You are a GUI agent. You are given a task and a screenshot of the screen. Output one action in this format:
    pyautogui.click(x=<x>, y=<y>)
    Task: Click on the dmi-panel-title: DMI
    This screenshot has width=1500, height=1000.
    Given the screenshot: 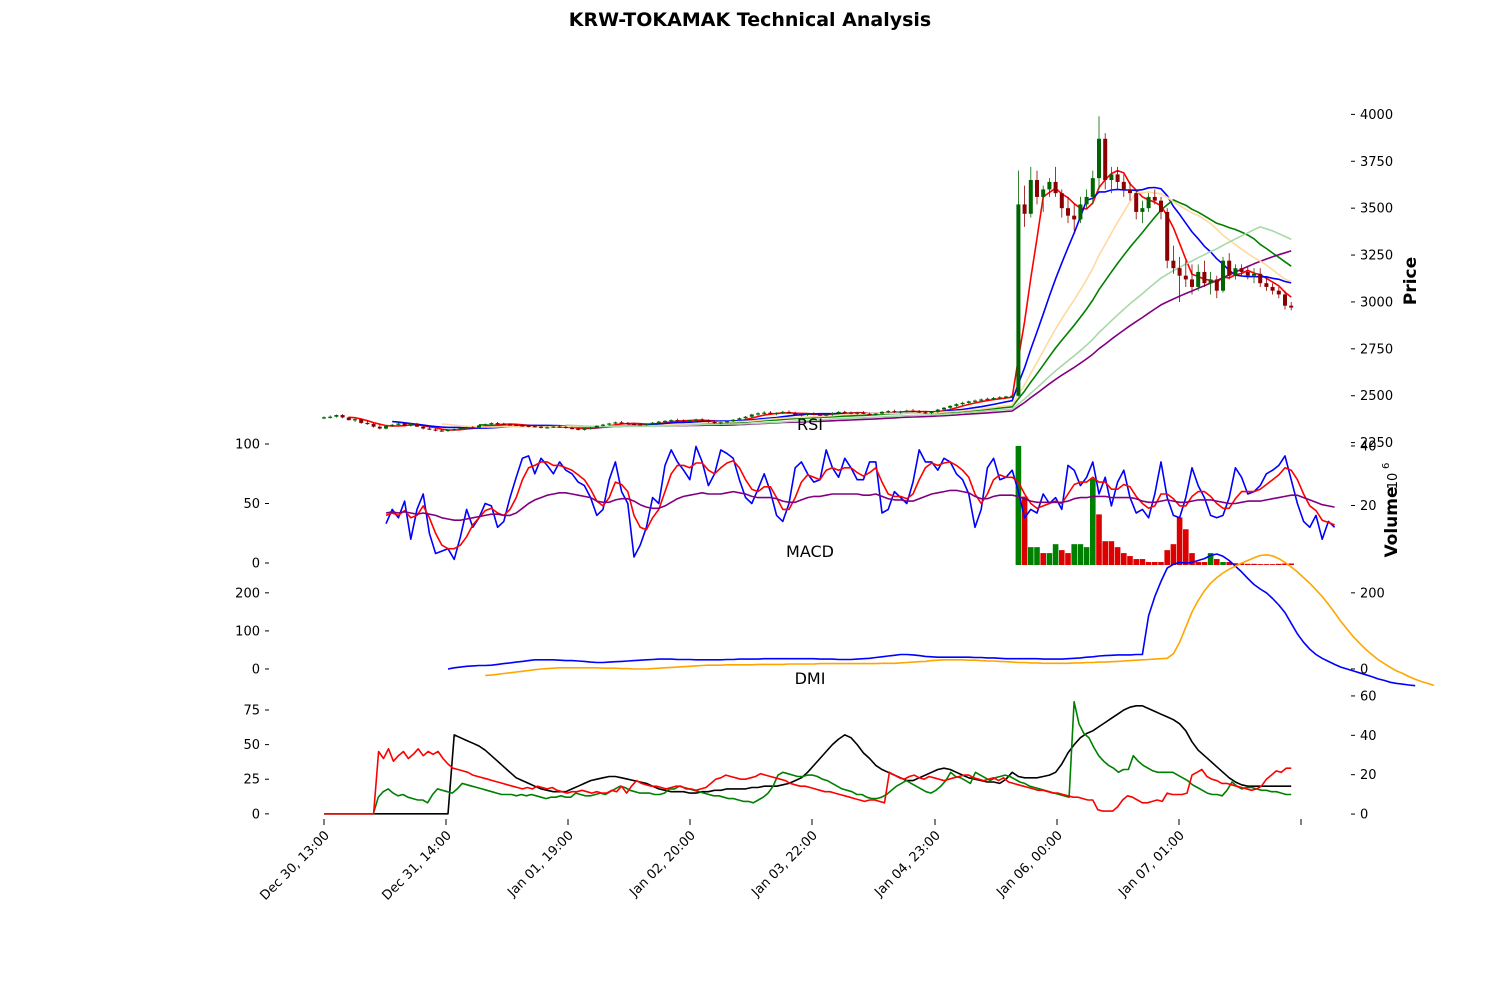 What is the action you would take?
    pyautogui.click(x=810, y=678)
    